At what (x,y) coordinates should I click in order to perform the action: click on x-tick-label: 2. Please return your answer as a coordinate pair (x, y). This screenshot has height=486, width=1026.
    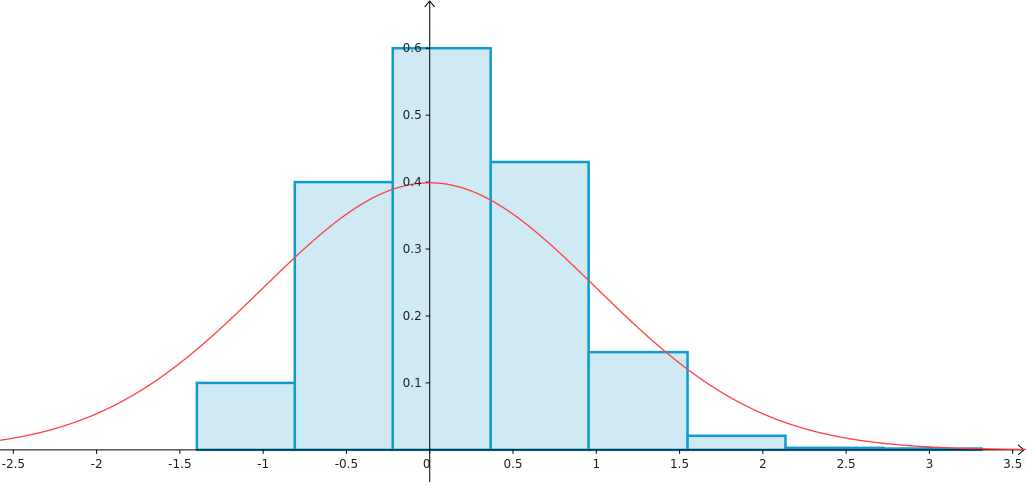
    Looking at the image, I should click on (763, 464).